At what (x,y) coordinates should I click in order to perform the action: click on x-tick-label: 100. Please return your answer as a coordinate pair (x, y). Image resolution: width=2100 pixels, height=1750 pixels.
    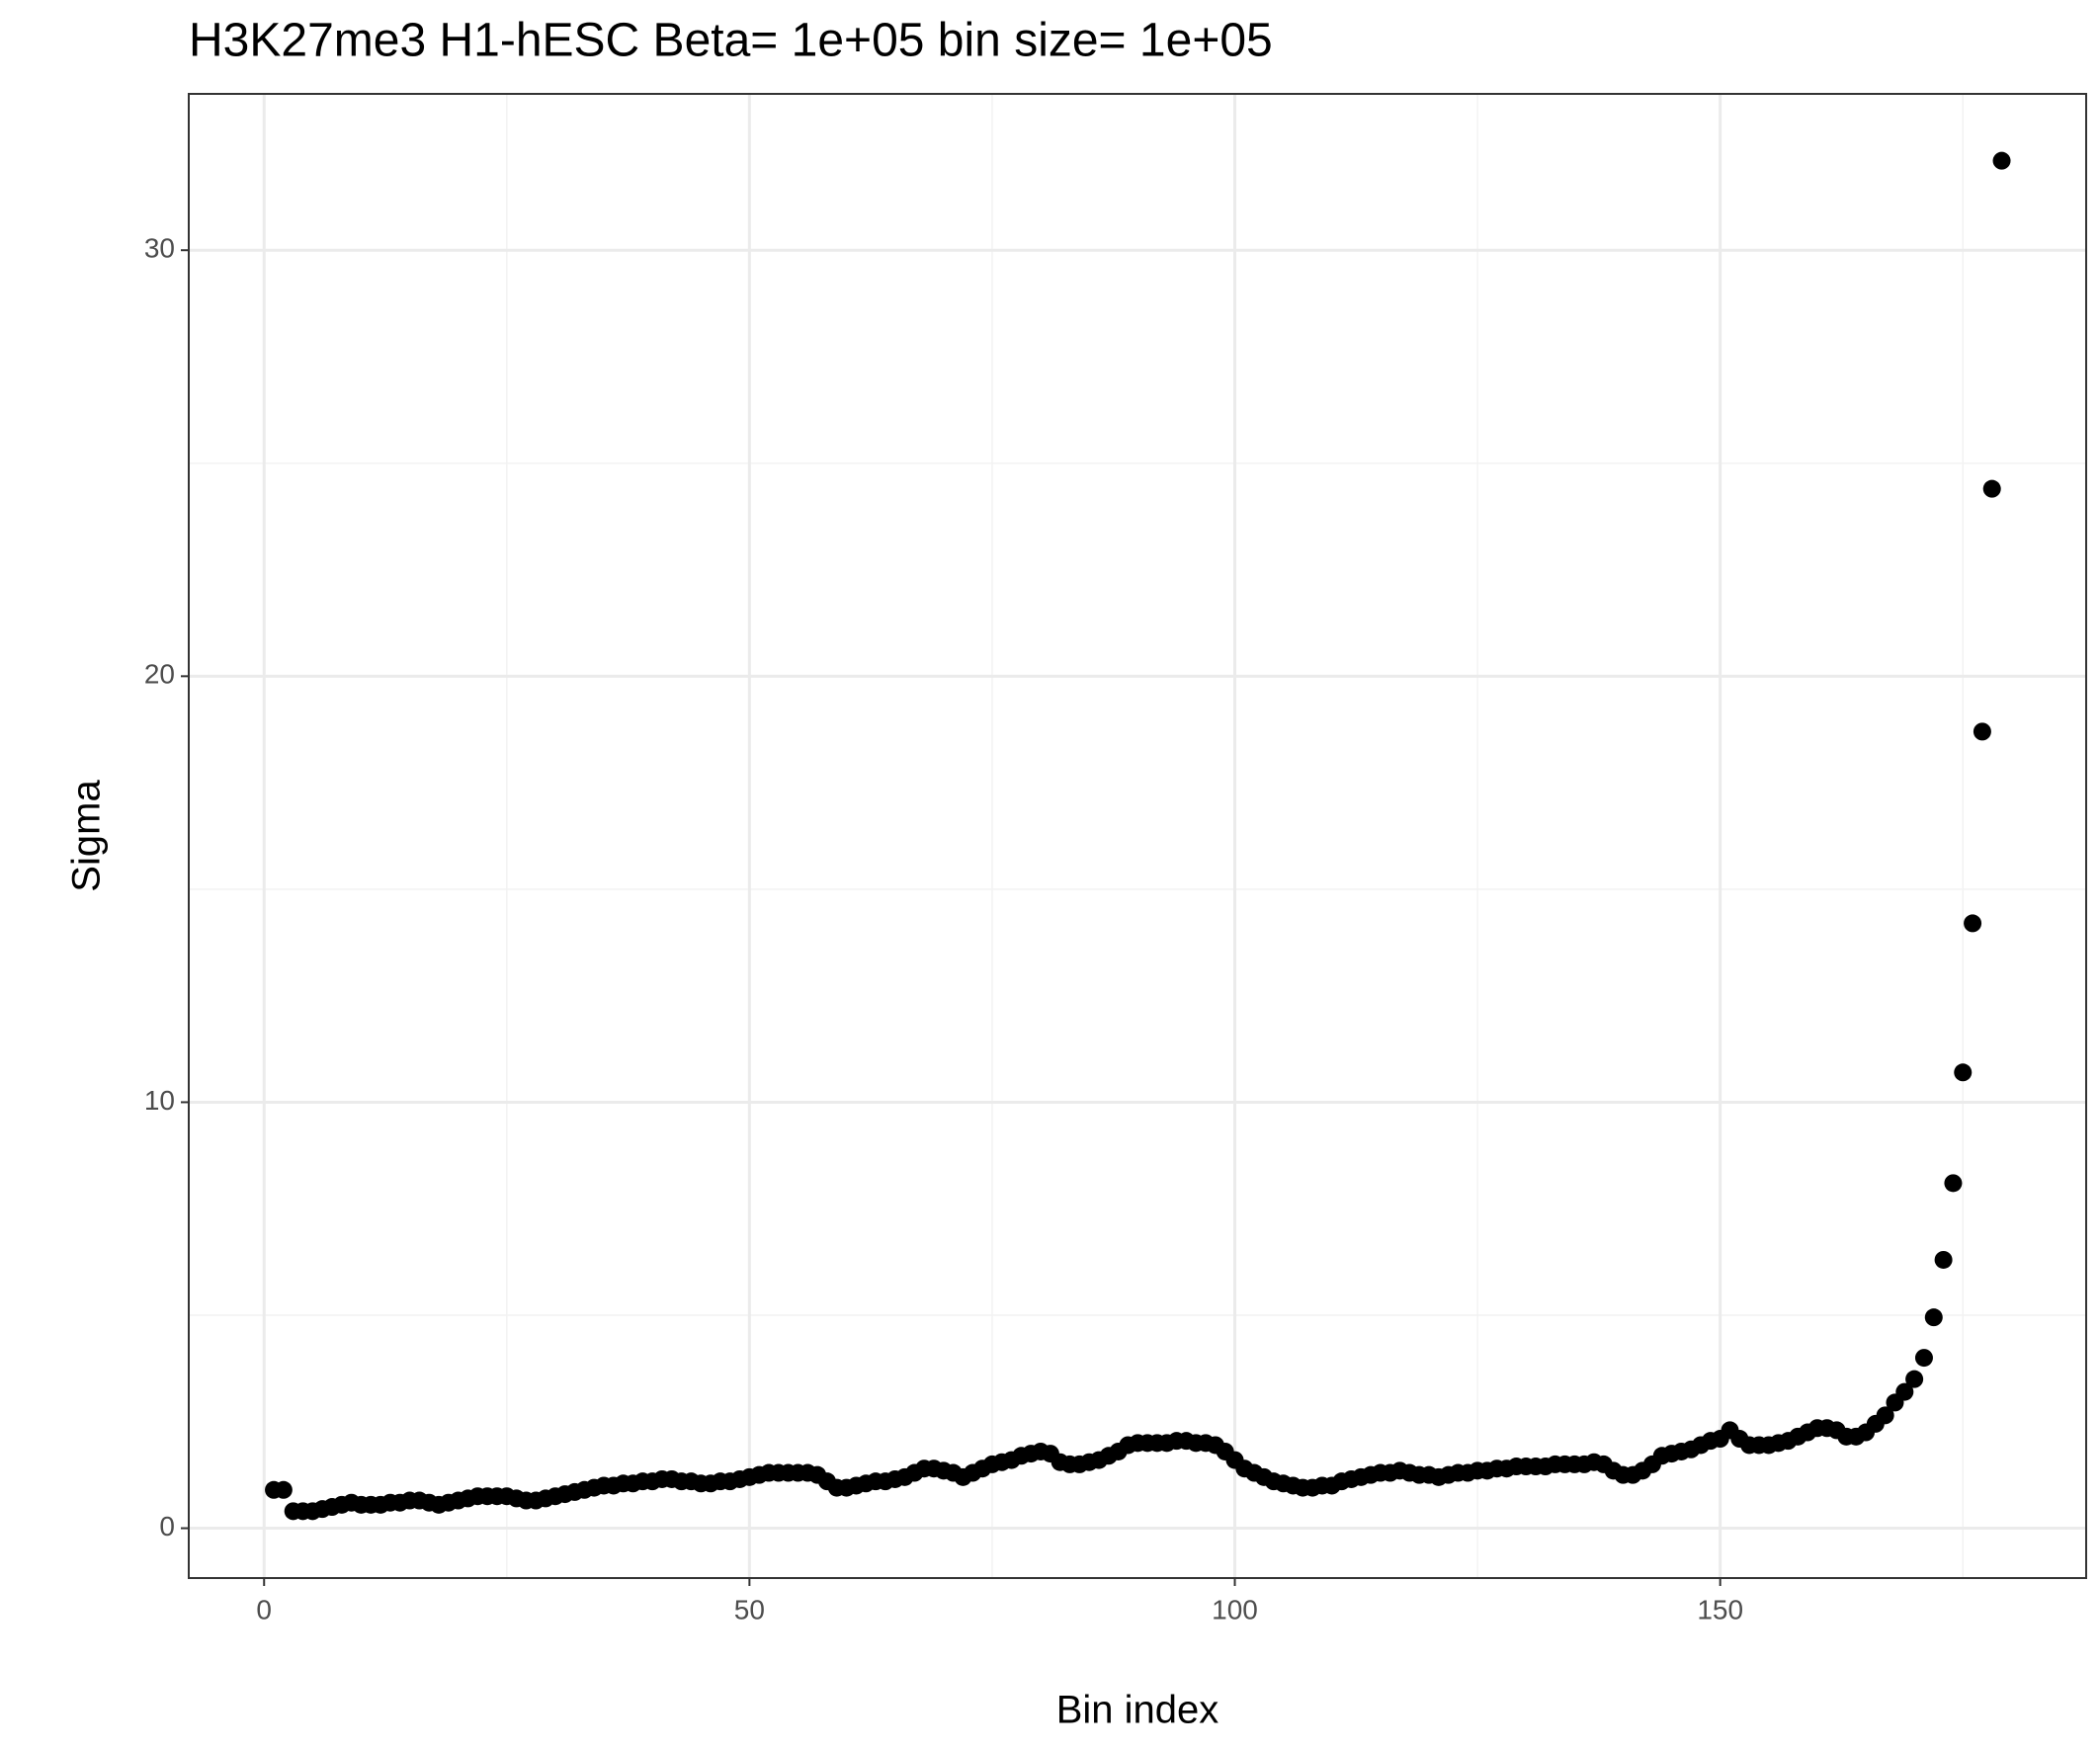
    Looking at the image, I should click on (1235, 1609).